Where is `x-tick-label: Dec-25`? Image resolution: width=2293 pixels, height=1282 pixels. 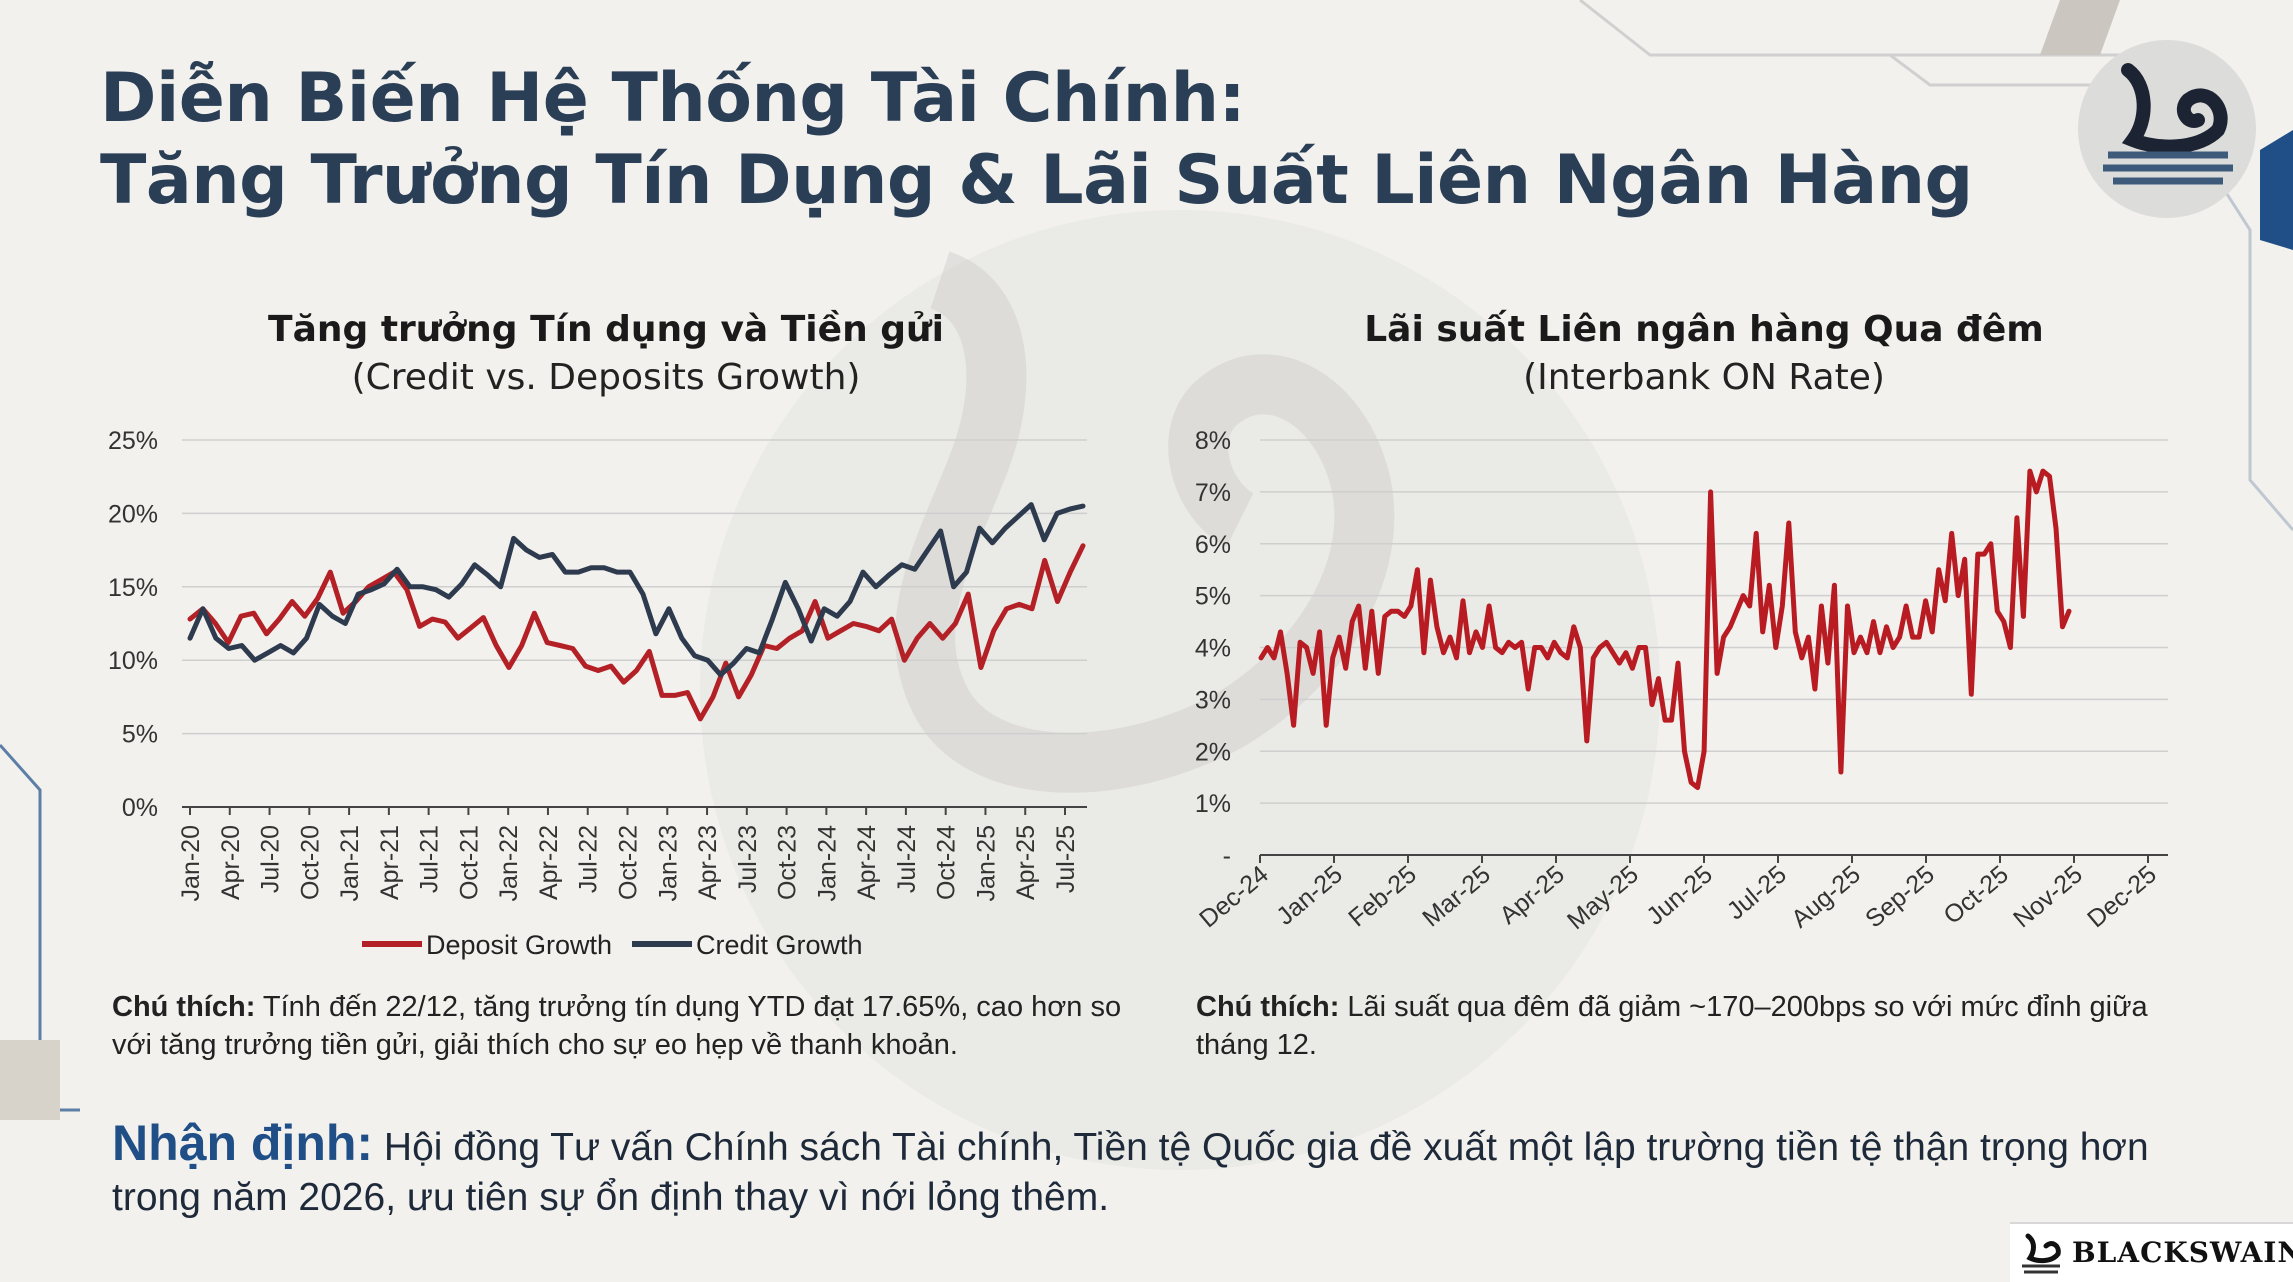
x-tick-label: Dec-25 is located at coordinates (2122, 896).